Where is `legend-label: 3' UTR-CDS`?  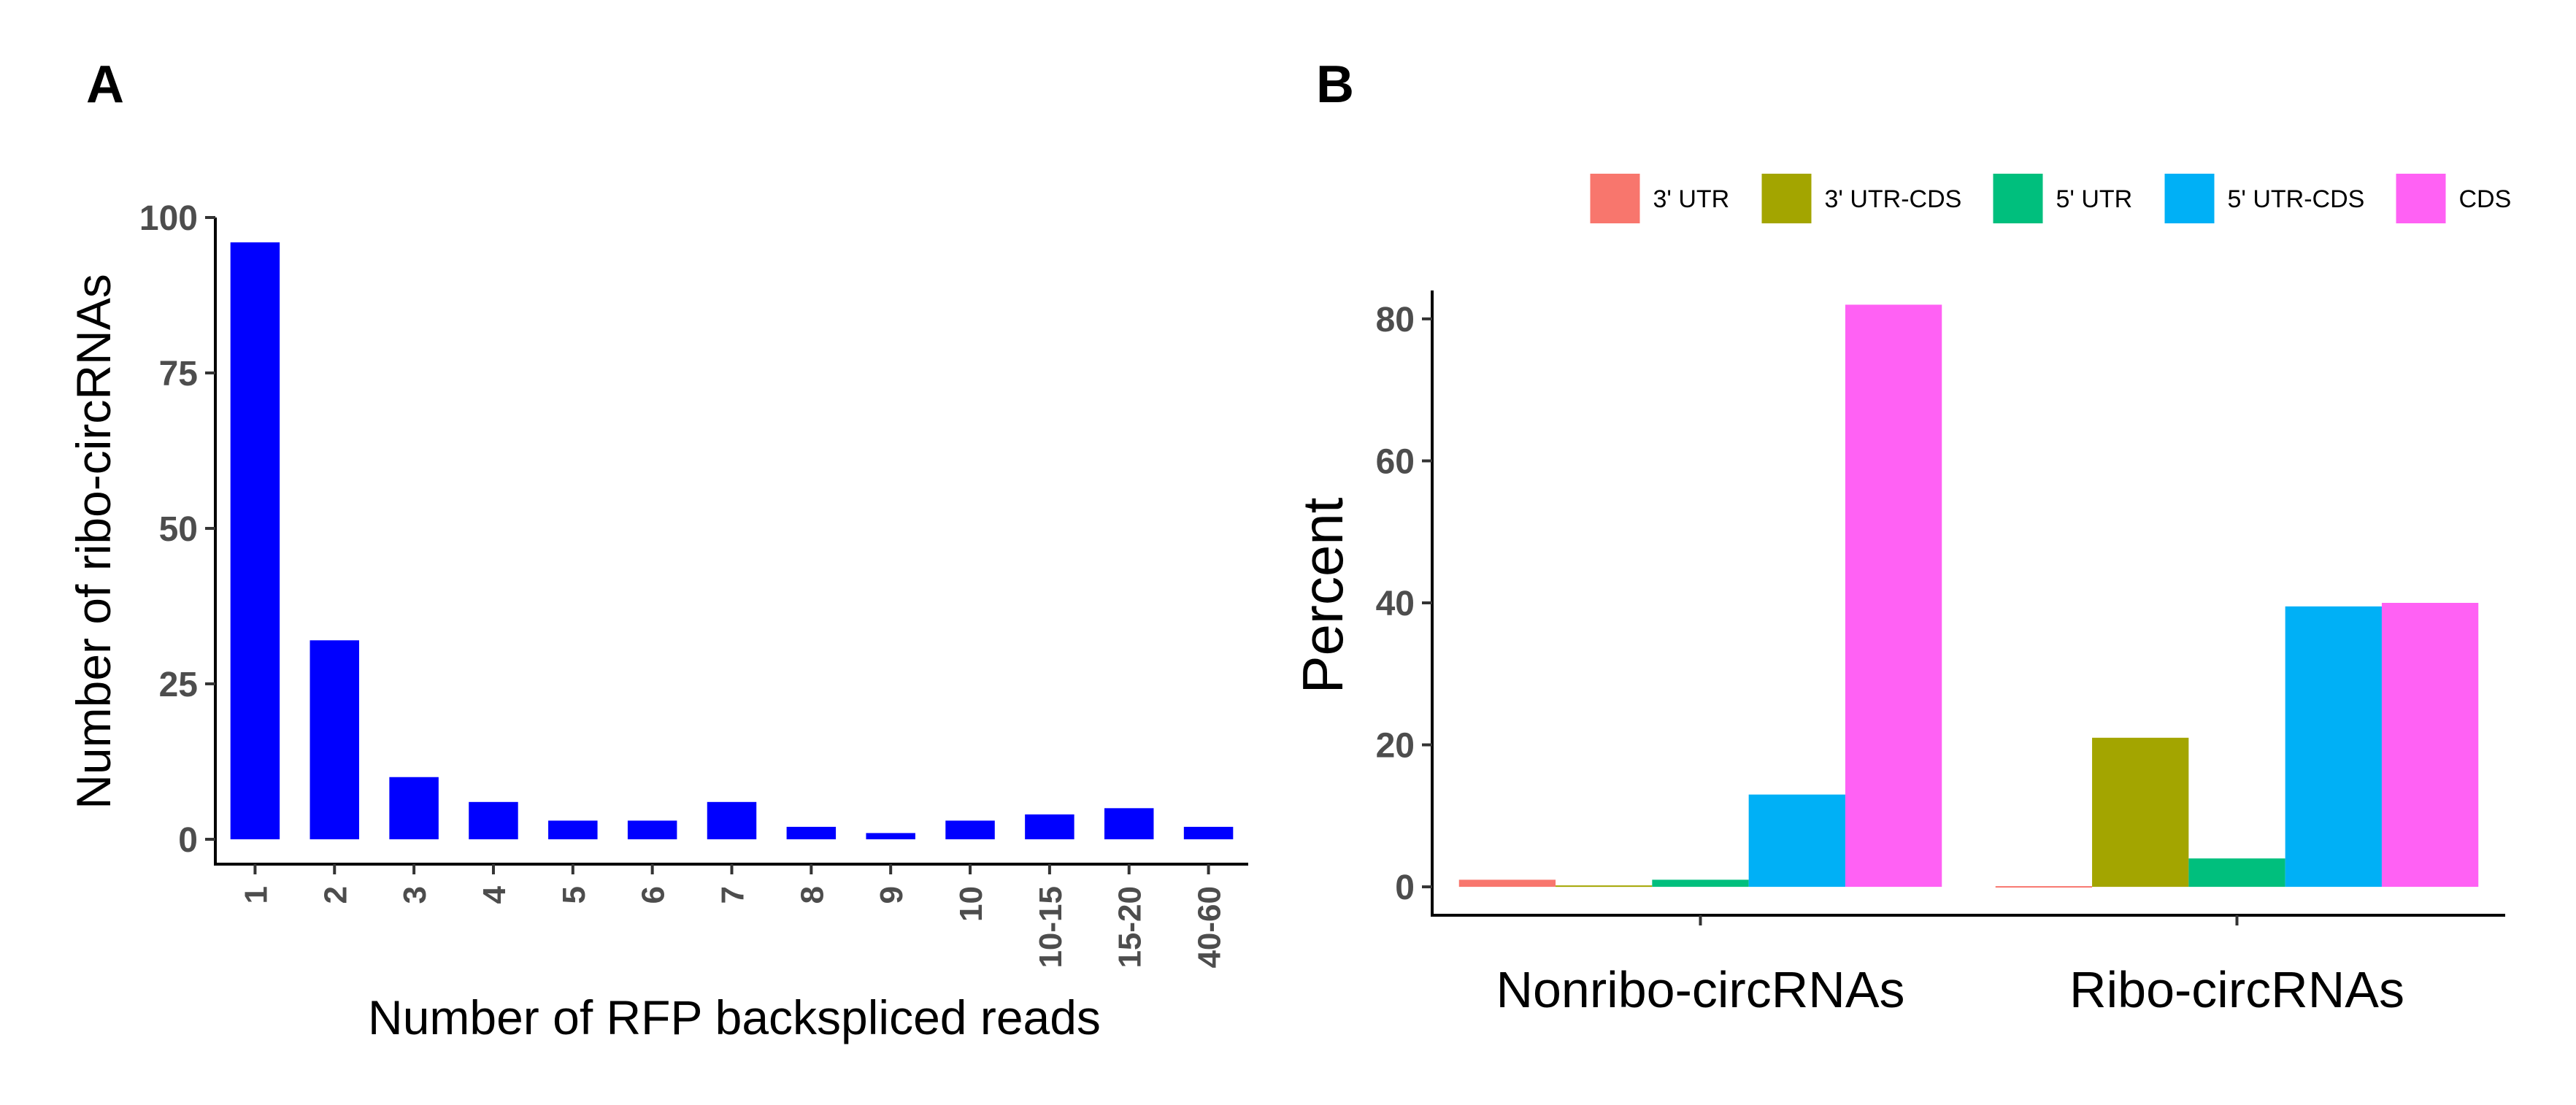 legend-label: 3' UTR-CDS is located at coordinates (1893, 199).